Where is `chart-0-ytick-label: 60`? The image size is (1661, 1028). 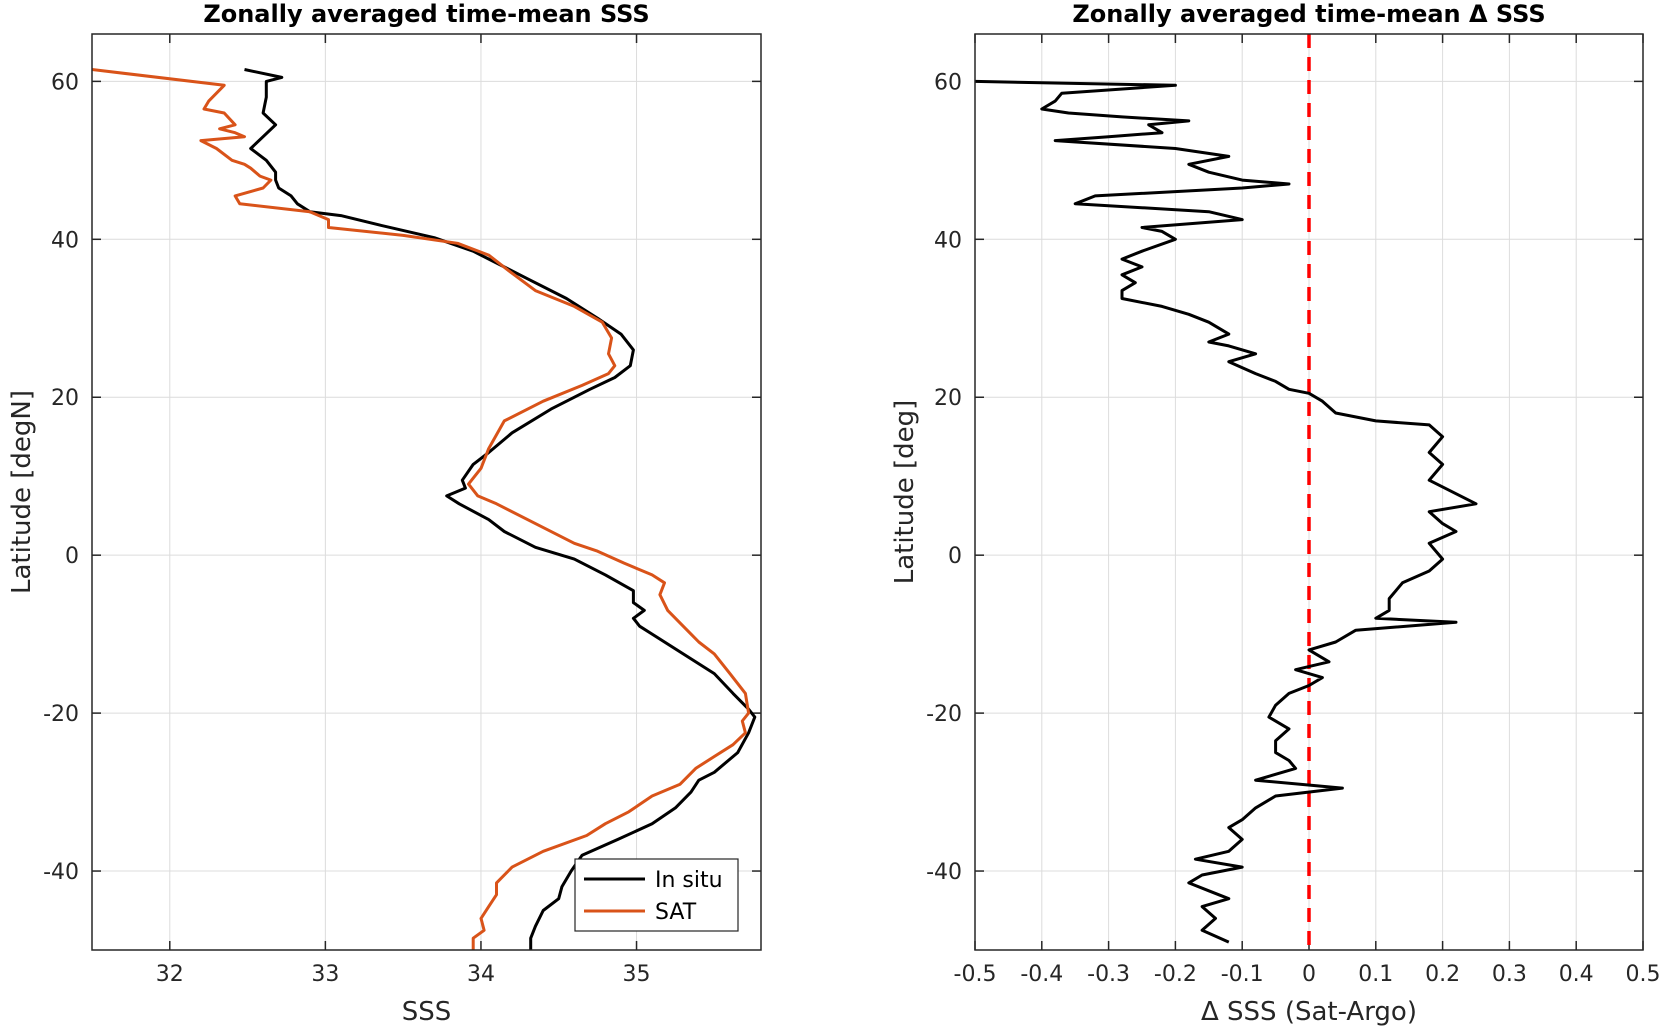 chart-0-ytick-label: 60 is located at coordinates (65, 82).